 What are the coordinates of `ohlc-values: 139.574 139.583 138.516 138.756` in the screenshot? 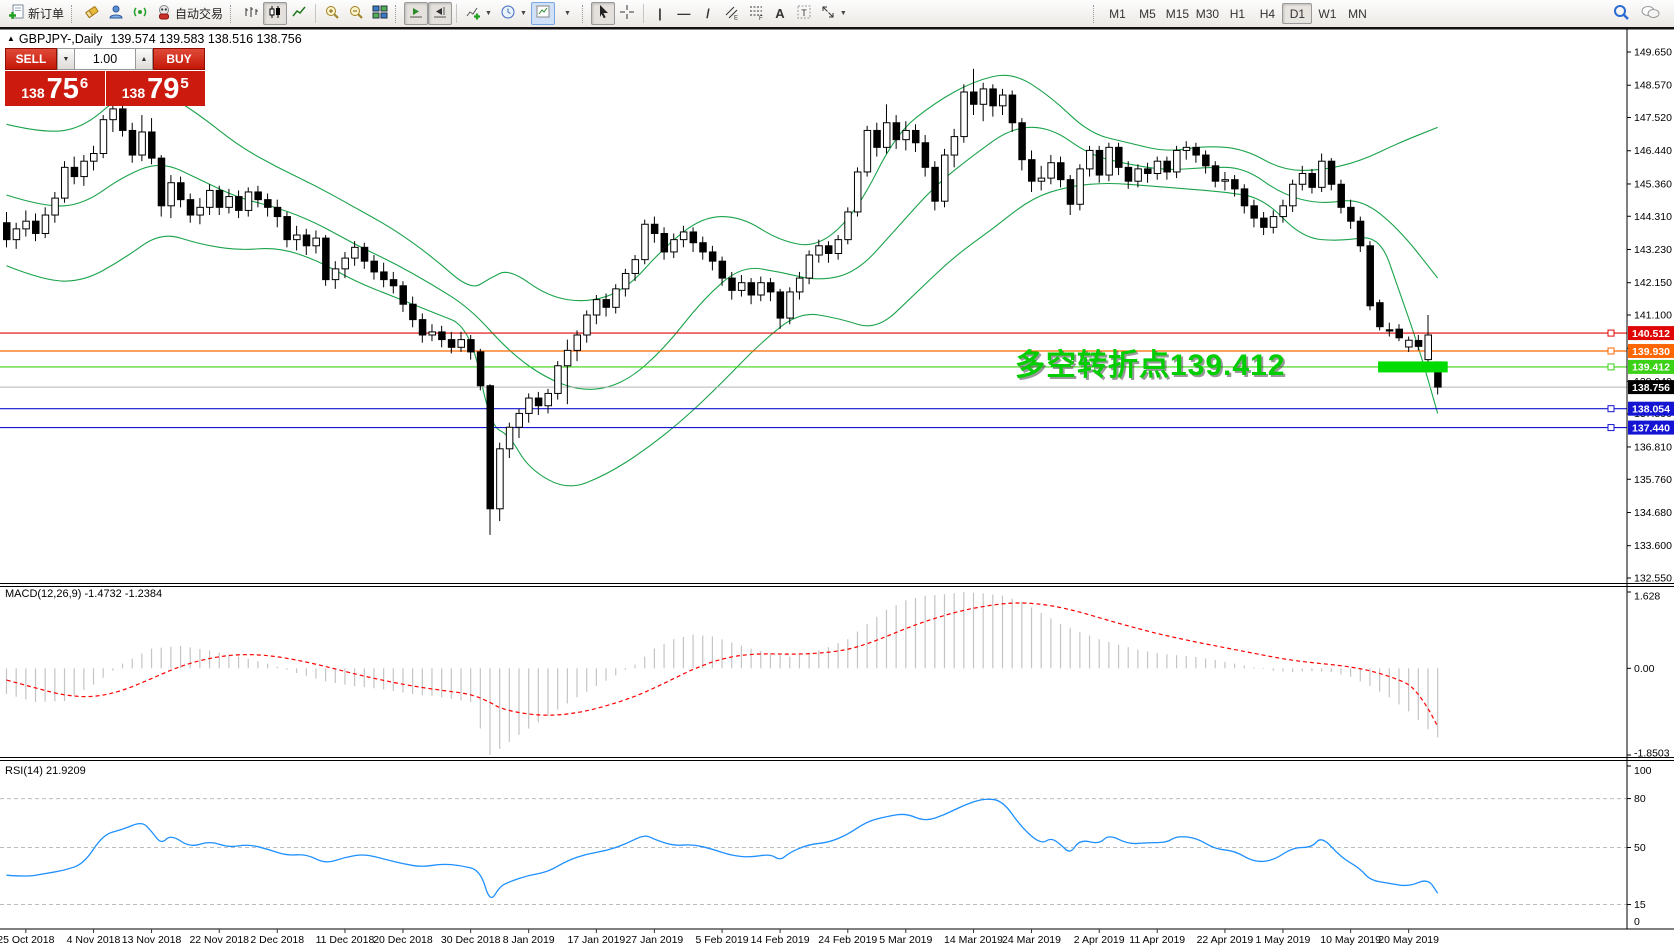 It's located at (206, 39).